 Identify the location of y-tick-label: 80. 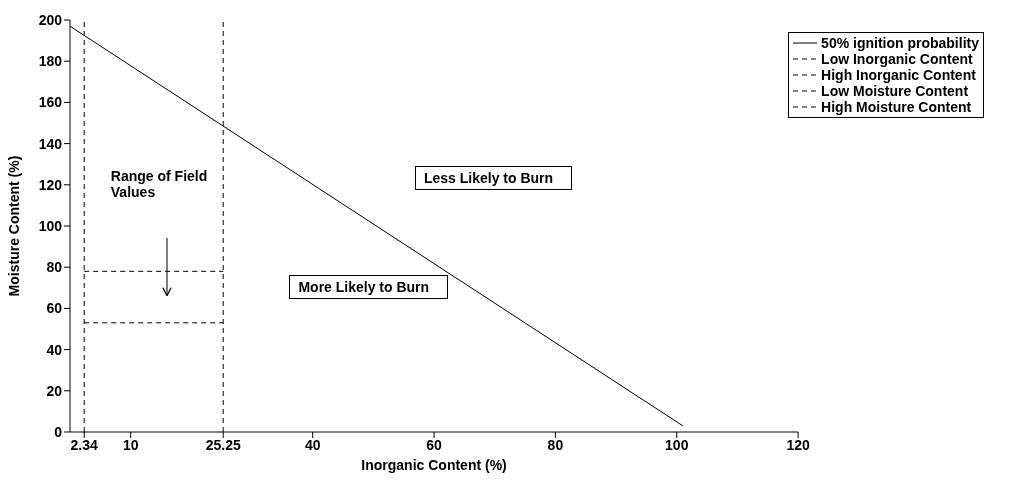
(54, 267).